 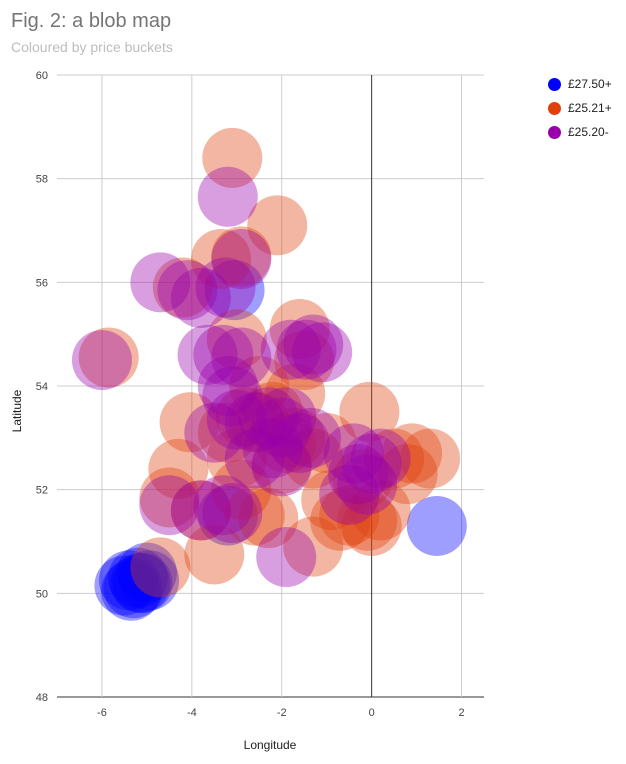 What do you see at coordinates (461, 713) in the screenshot?
I see `x-tick-label: 2` at bounding box center [461, 713].